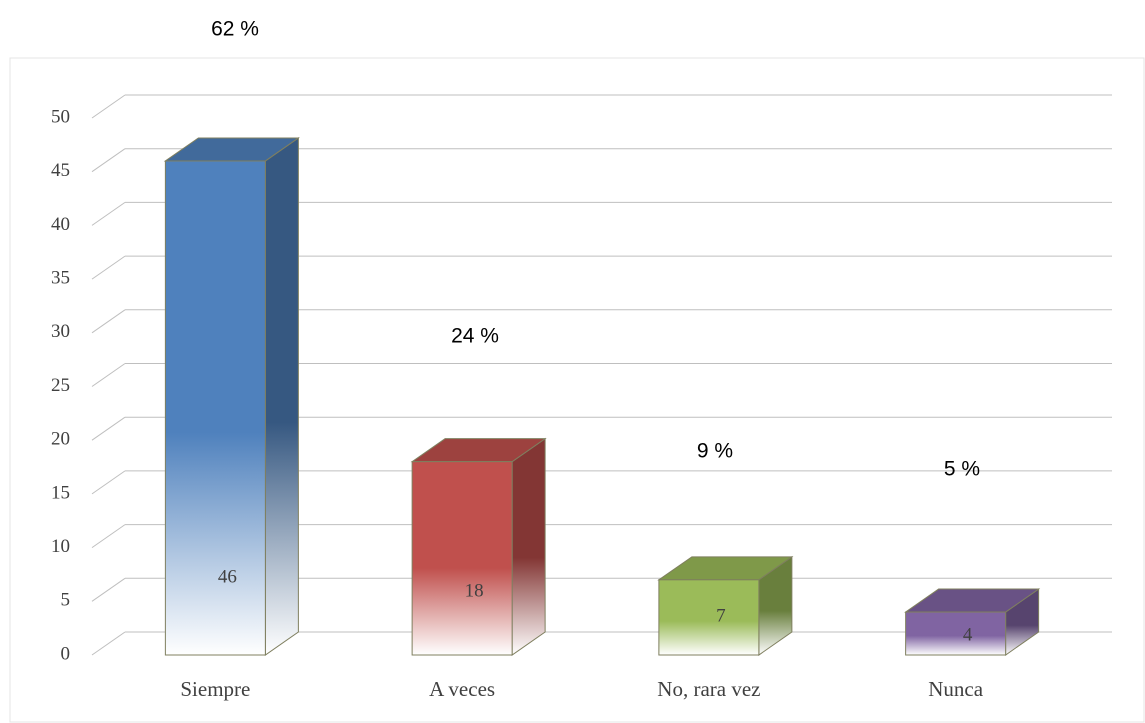 Image resolution: width=1145 pixels, height=723 pixels. What do you see at coordinates (474, 590) in the screenshot?
I see `data-label: 18` at bounding box center [474, 590].